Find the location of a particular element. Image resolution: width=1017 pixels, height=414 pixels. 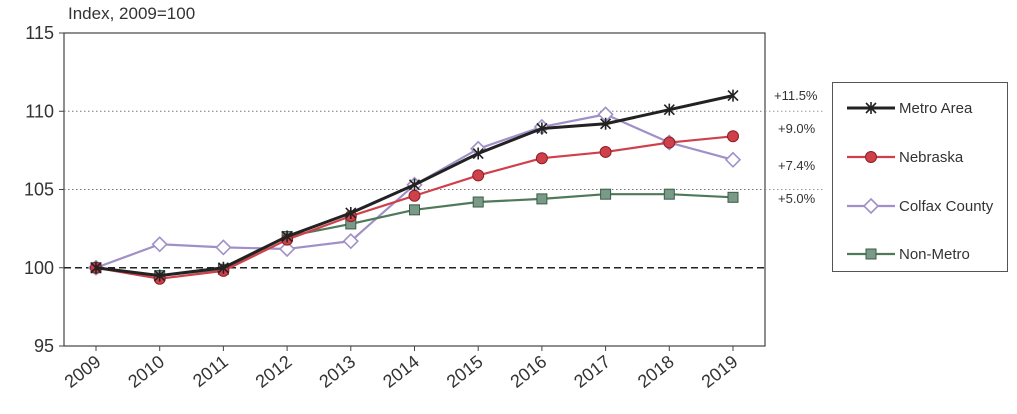

point-non-metro-2017 is located at coordinates (606, 194).